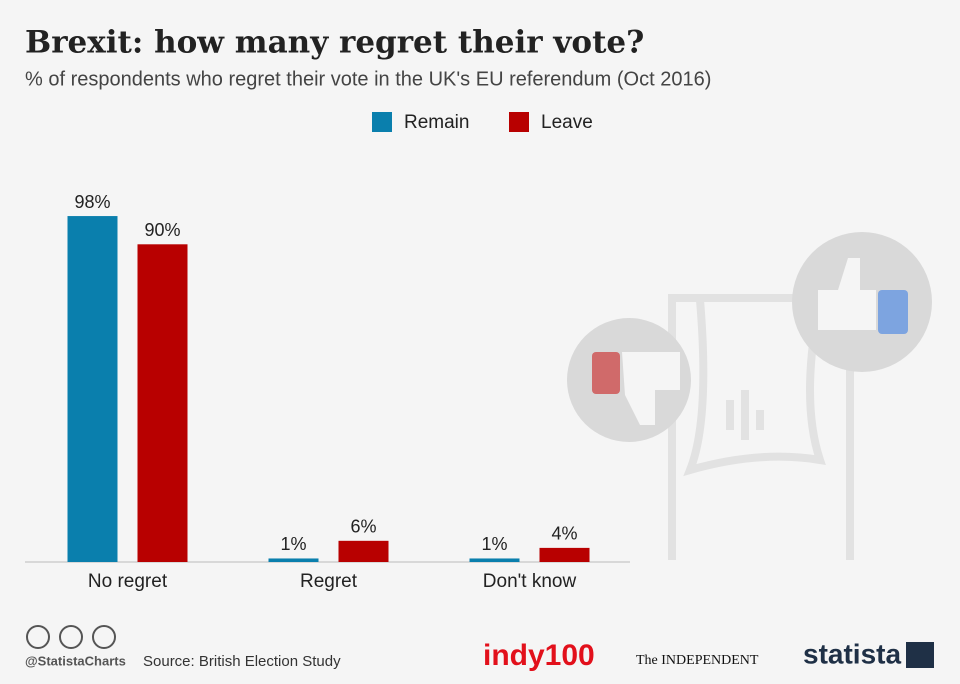  Describe the element at coordinates (242, 661) in the screenshot. I see `source: Source: British Election Study` at that location.